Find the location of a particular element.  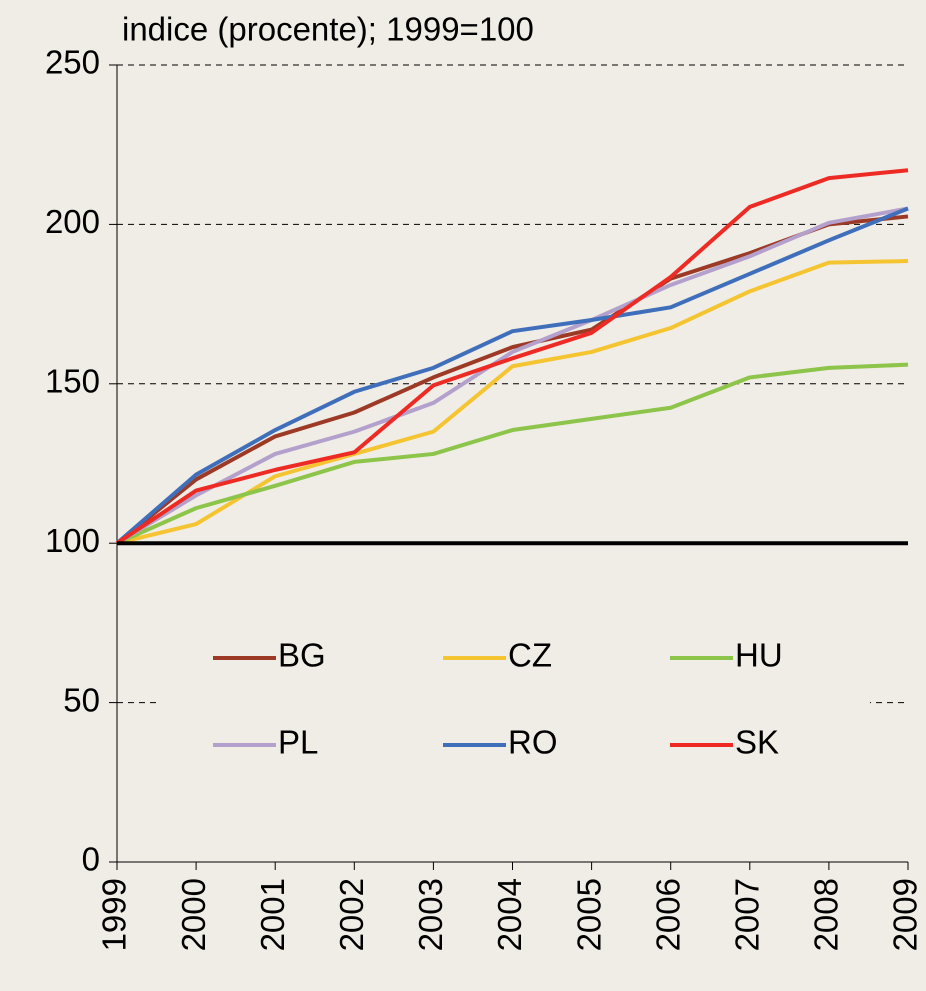

x-tick-label: 2001 is located at coordinates (272, 914).